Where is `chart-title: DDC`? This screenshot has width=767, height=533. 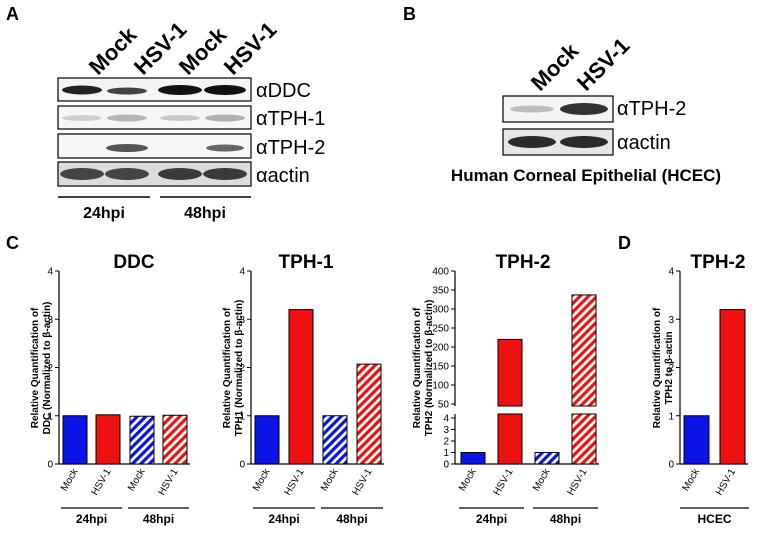 chart-title: DDC is located at coordinates (133, 262).